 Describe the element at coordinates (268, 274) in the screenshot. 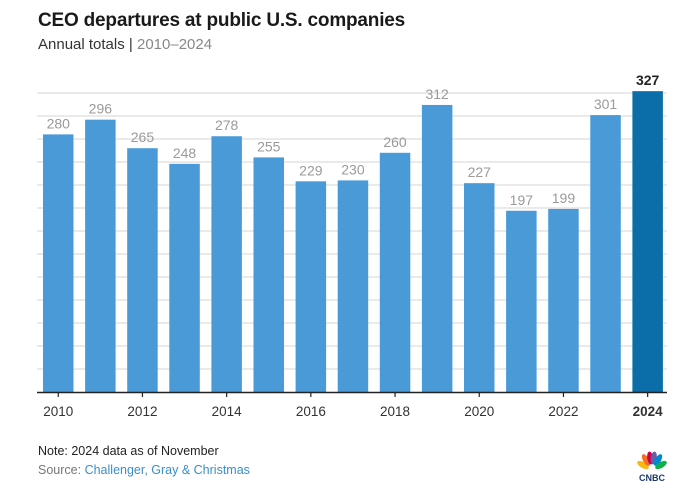

I see `bar-2015` at that location.